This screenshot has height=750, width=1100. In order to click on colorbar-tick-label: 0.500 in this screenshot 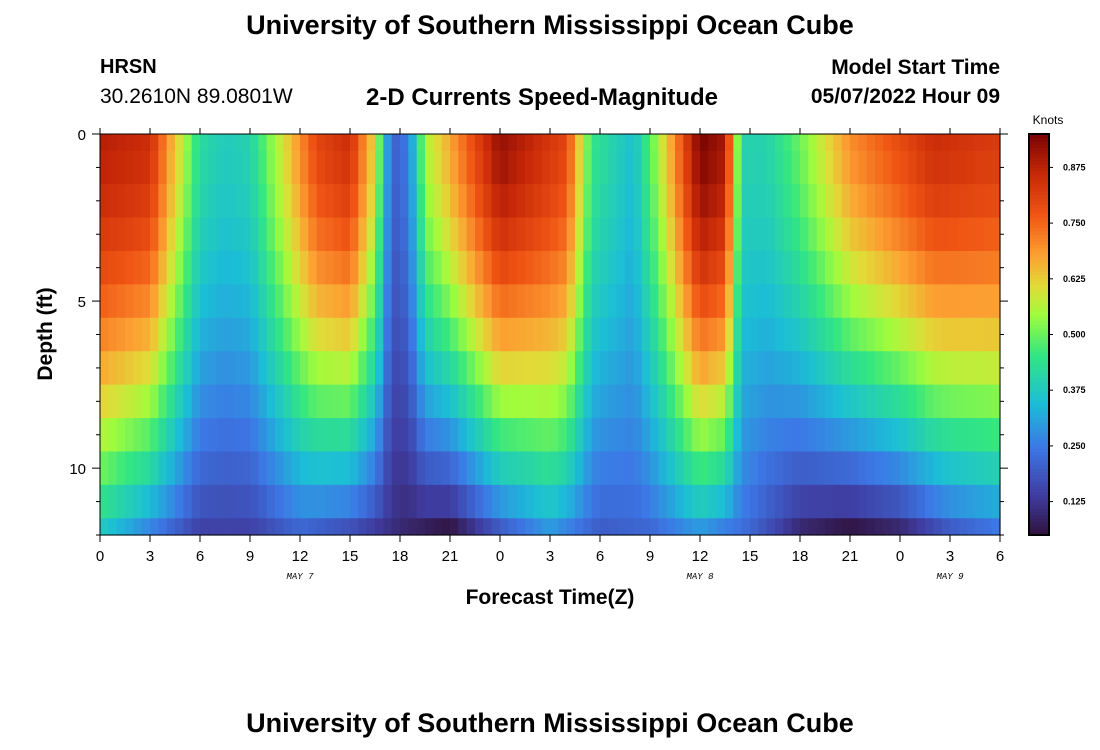, I will do `click(1074, 335)`.